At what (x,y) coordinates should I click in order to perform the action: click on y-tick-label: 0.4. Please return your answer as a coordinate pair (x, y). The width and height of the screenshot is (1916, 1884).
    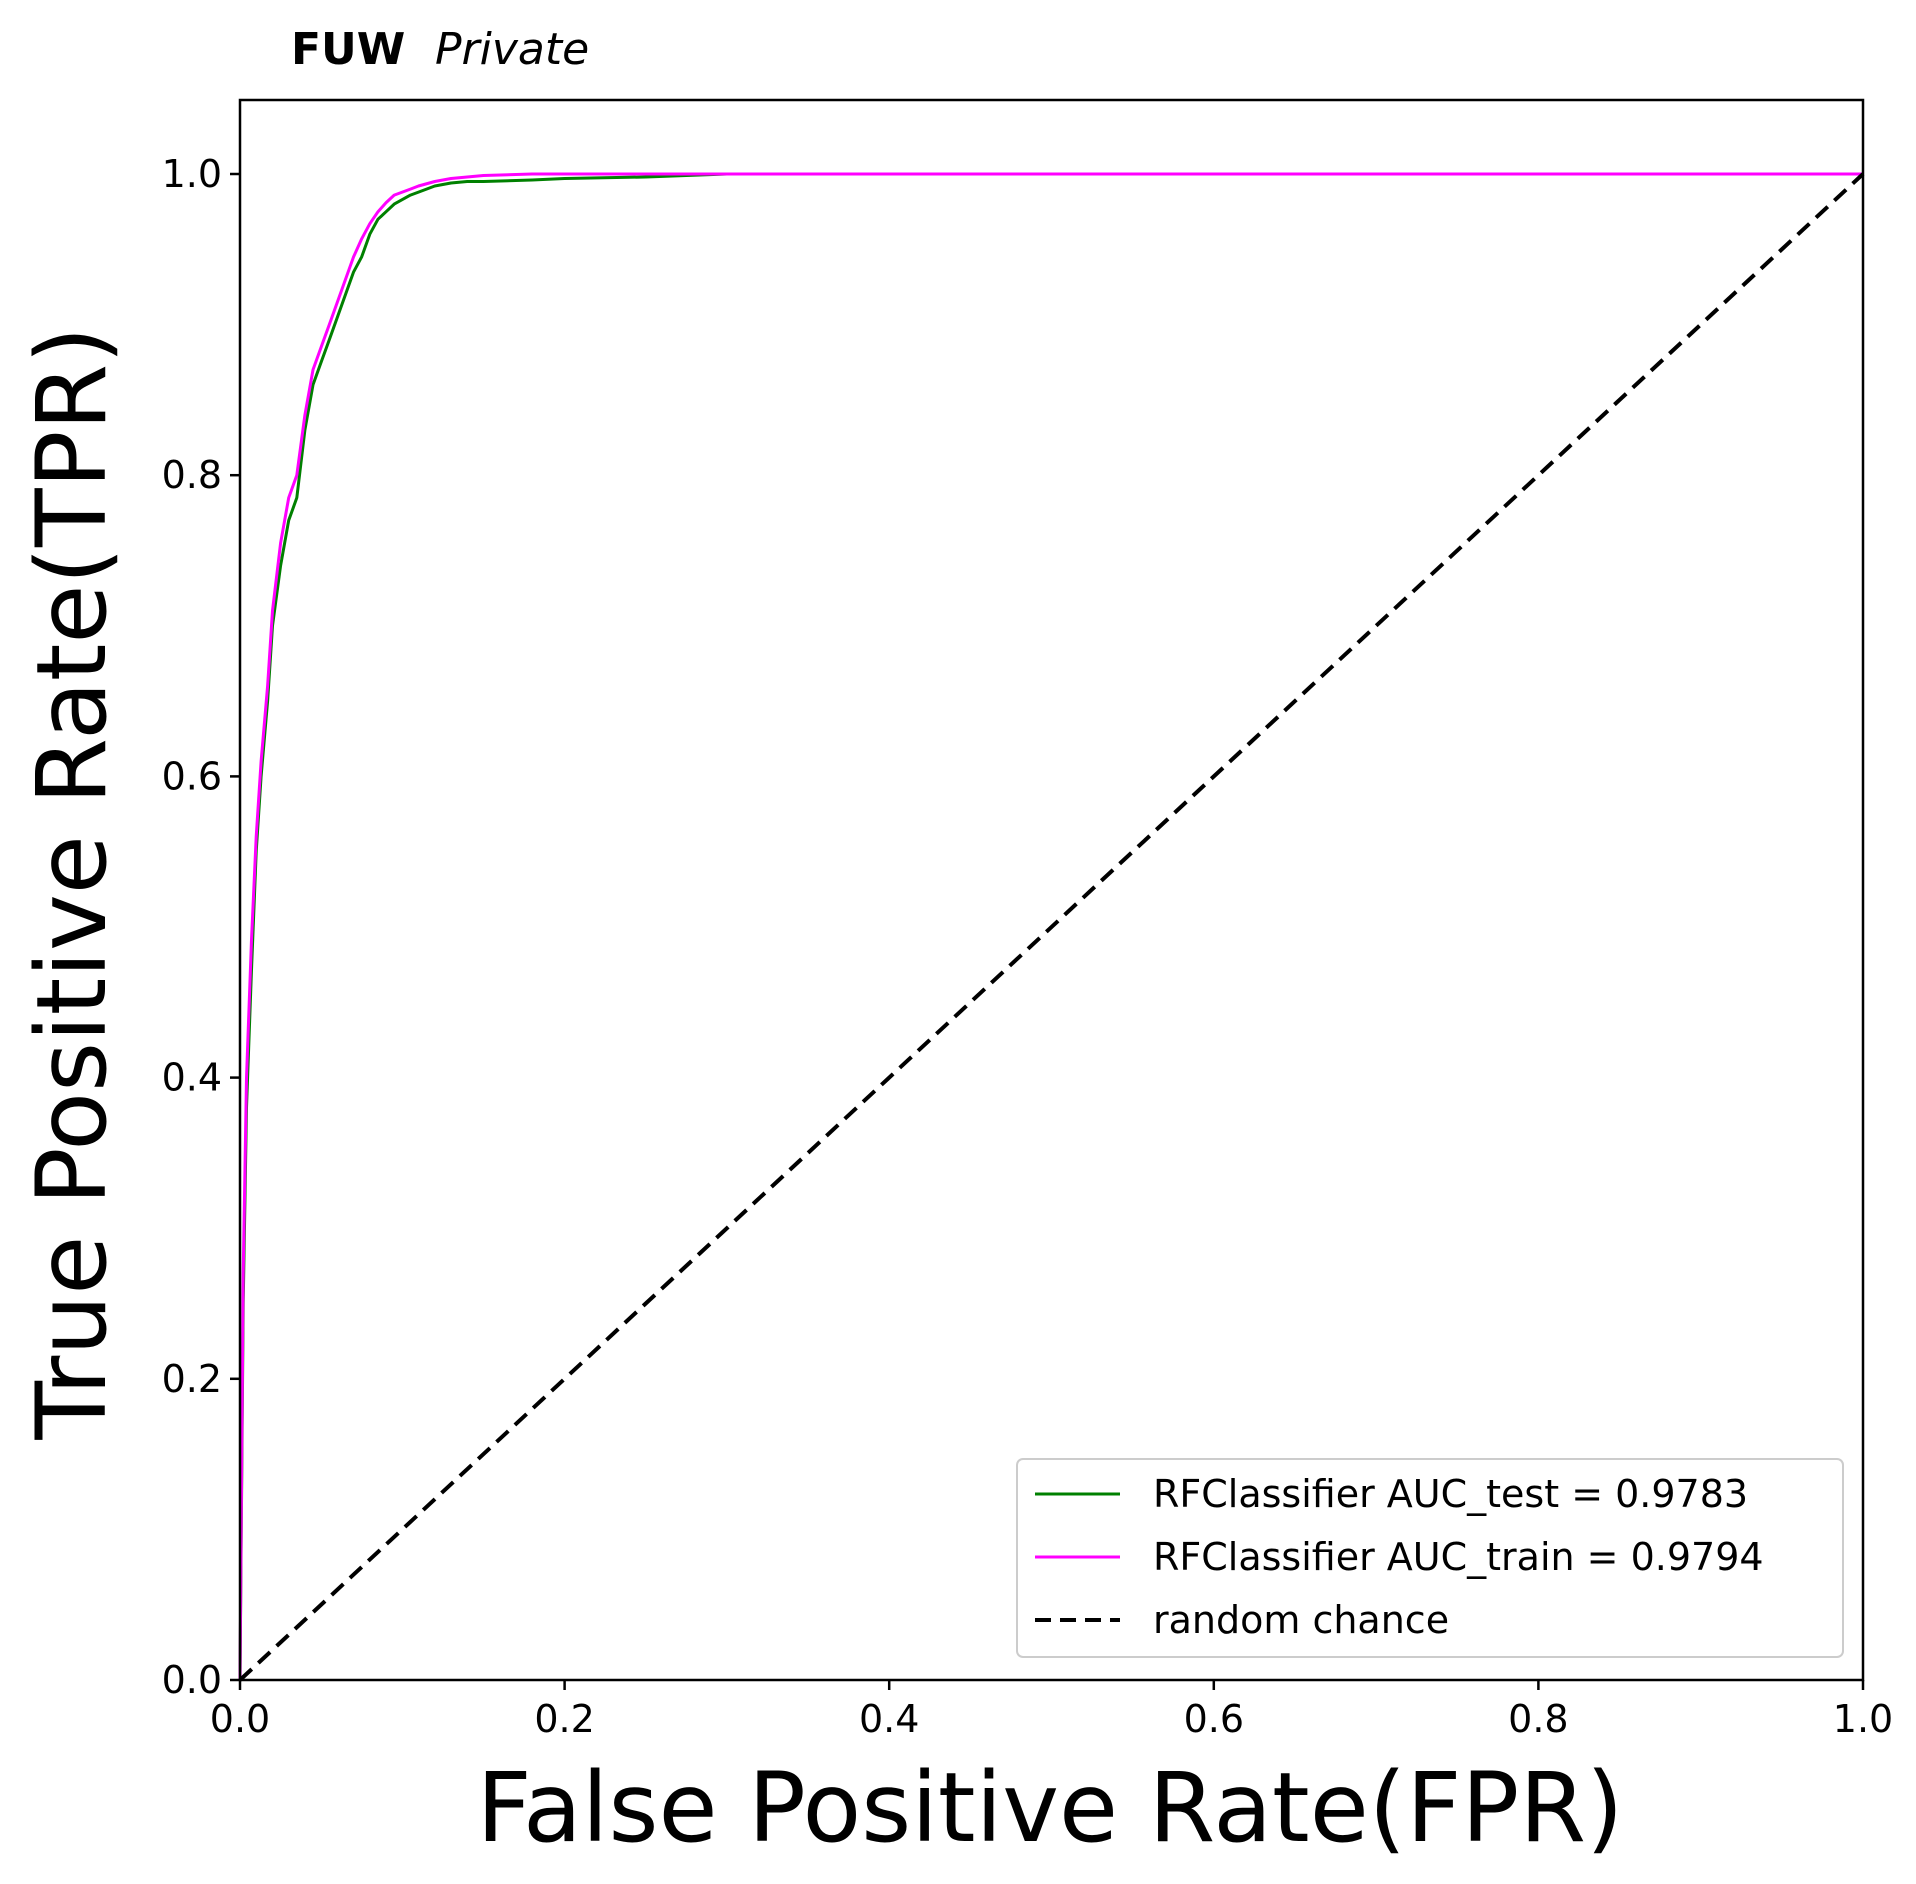
    Looking at the image, I should click on (192, 1078).